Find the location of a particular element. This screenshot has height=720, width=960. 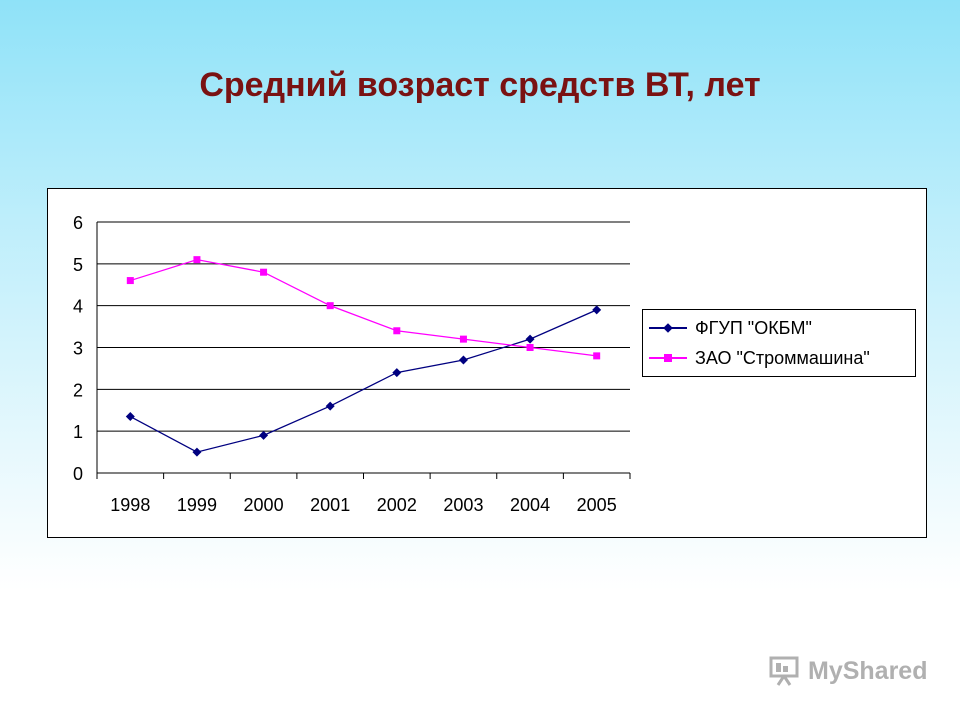

y-tick-label: 5 is located at coordinates (78, 265).